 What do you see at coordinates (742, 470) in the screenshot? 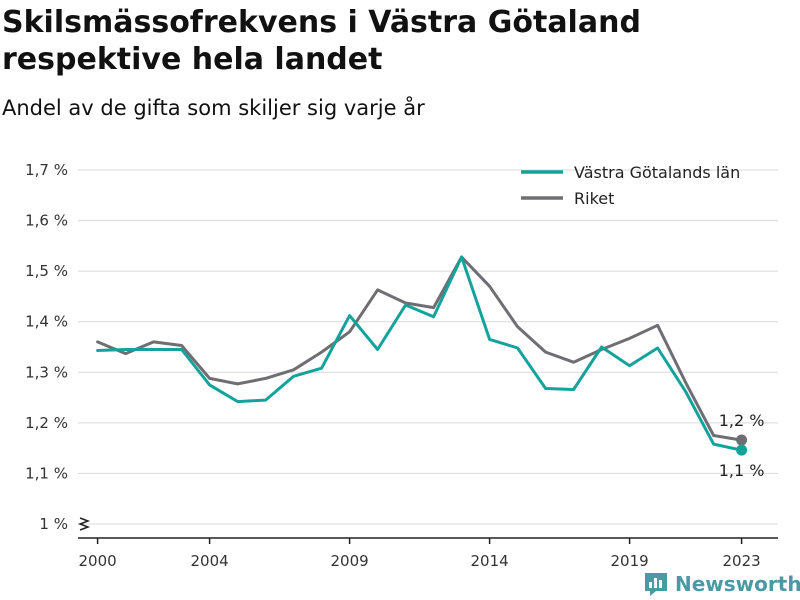
I see `series-end-label: 1,1 %` at bounding box center [742, 470].